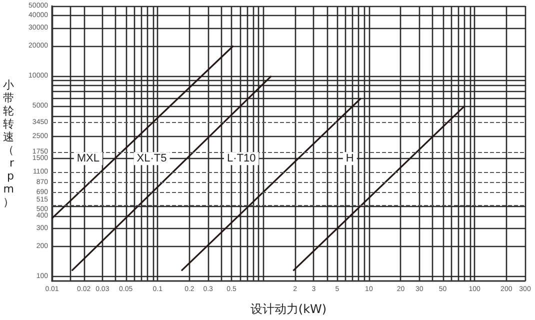  What do you see at coordinates (151, 158) in the screenshot?
I see `annotation: XL·T5` at bounding box center [151, 158].